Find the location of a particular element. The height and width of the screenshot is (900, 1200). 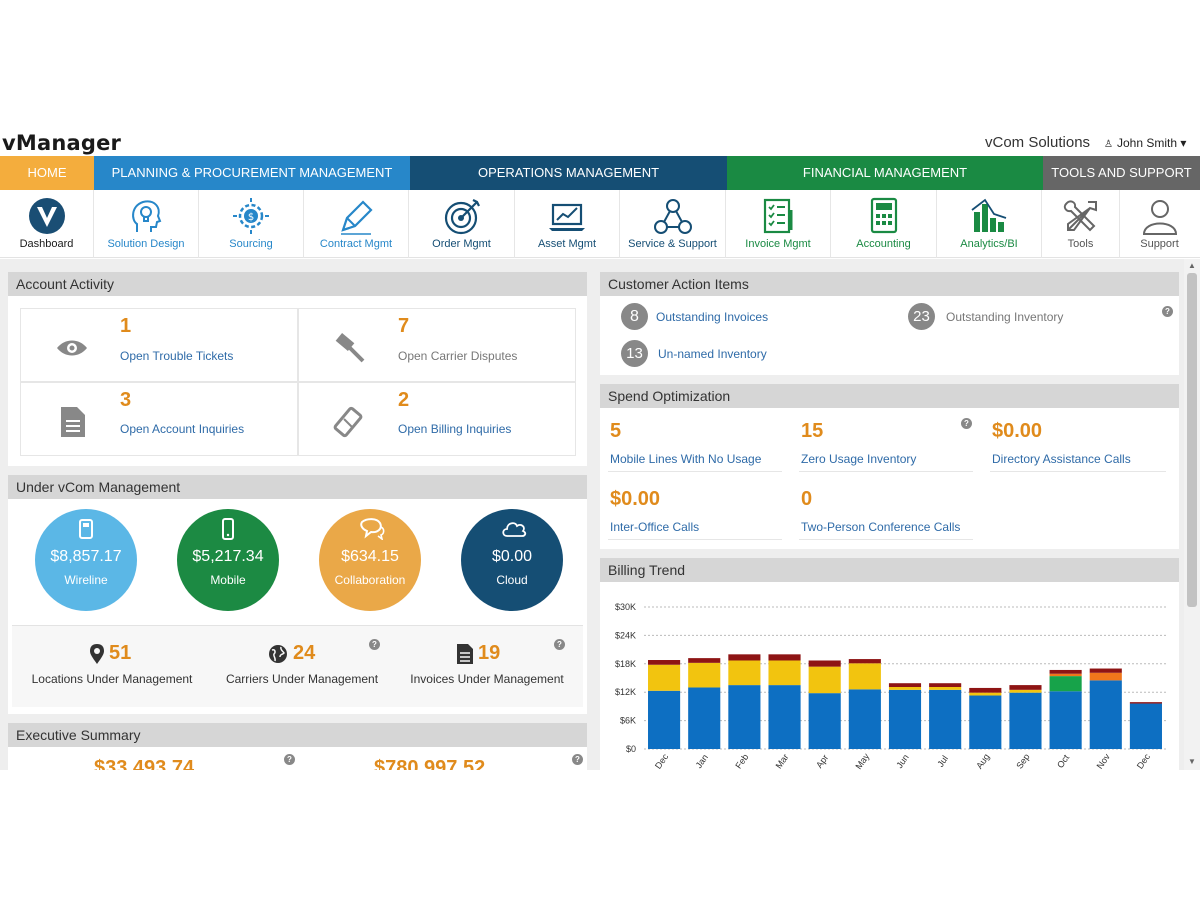

module-analytics: Analytics/BI is located at coordinates (989, 224).